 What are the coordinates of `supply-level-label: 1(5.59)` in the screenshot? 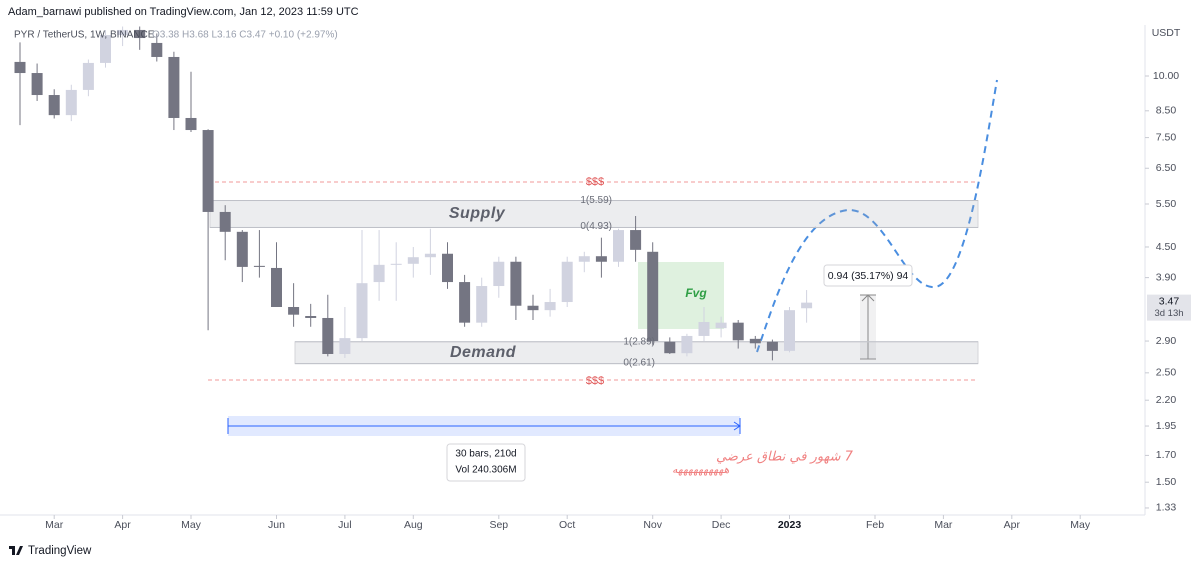 It's located at (596, 200).